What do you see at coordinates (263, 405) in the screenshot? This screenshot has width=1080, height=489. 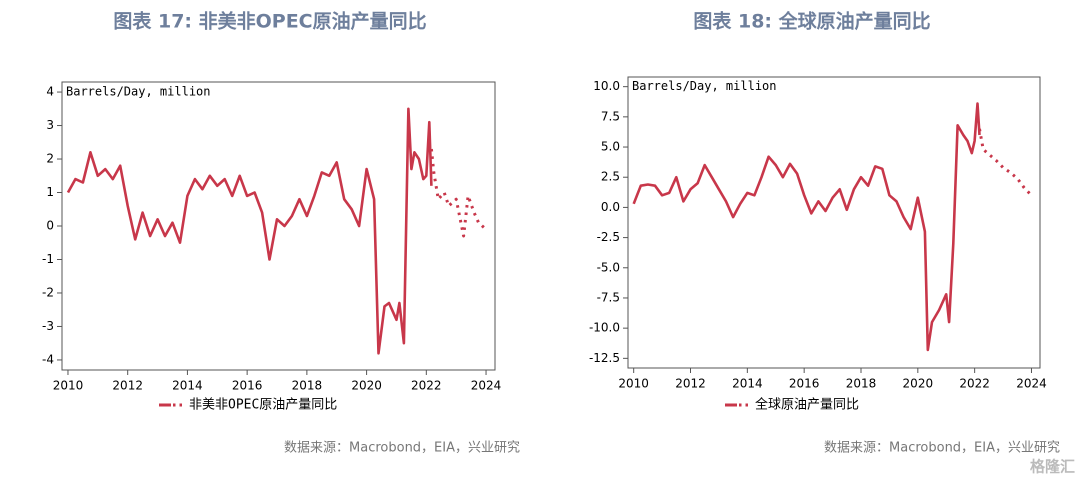 I see `legend-label: 非美非OPEC原油产量同比` at bounding box center [263, 405].